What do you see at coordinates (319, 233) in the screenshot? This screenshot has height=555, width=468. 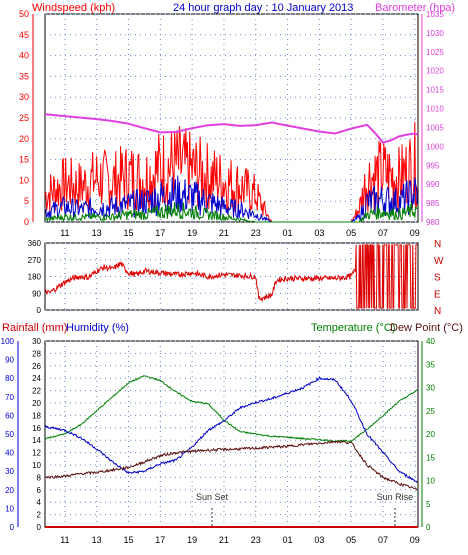 I see `panel1-x-tick-8: 03` at bounding box center [319, 233].